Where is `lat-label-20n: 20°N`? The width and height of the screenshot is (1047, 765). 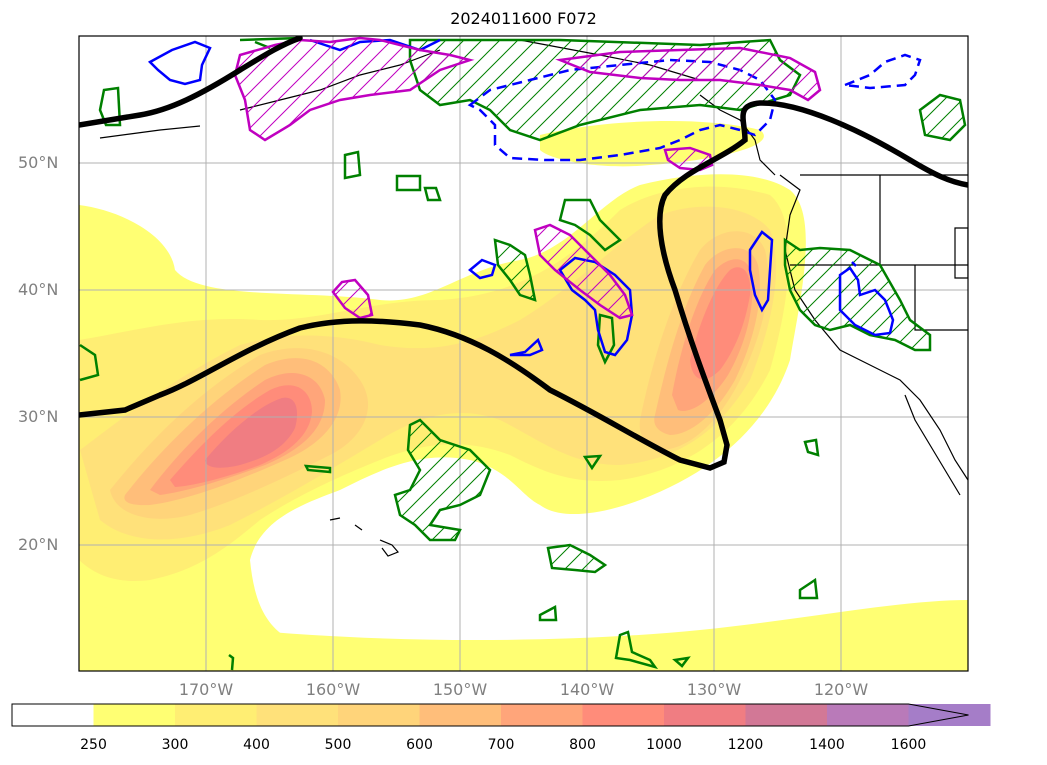
lat-label-20n: 20°N is located at coordinates (38, 544).